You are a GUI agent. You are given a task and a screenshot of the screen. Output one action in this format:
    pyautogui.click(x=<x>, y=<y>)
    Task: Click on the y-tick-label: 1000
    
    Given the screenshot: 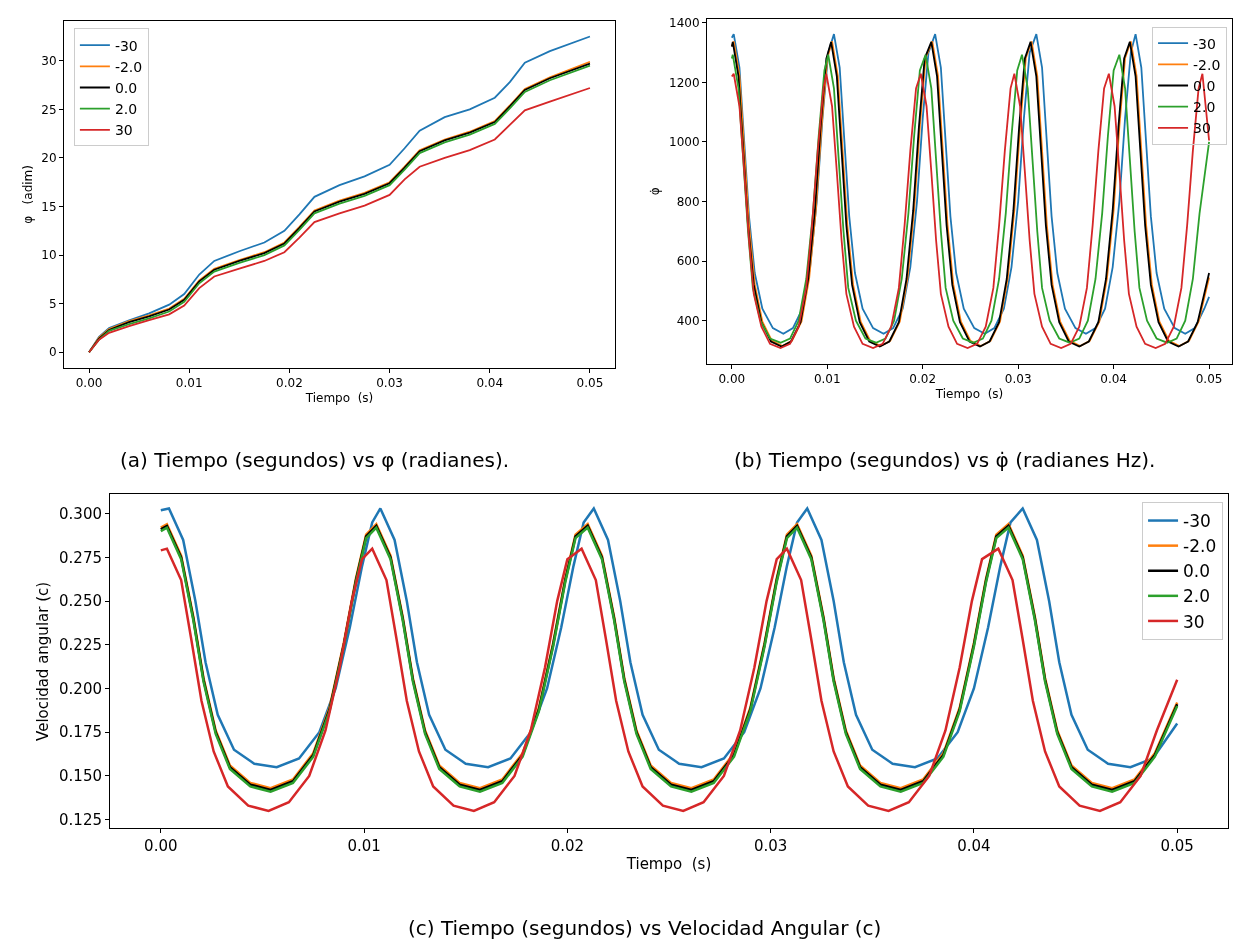 What is the action you would take?
    pyautogui.click(x=684, y=142)
    